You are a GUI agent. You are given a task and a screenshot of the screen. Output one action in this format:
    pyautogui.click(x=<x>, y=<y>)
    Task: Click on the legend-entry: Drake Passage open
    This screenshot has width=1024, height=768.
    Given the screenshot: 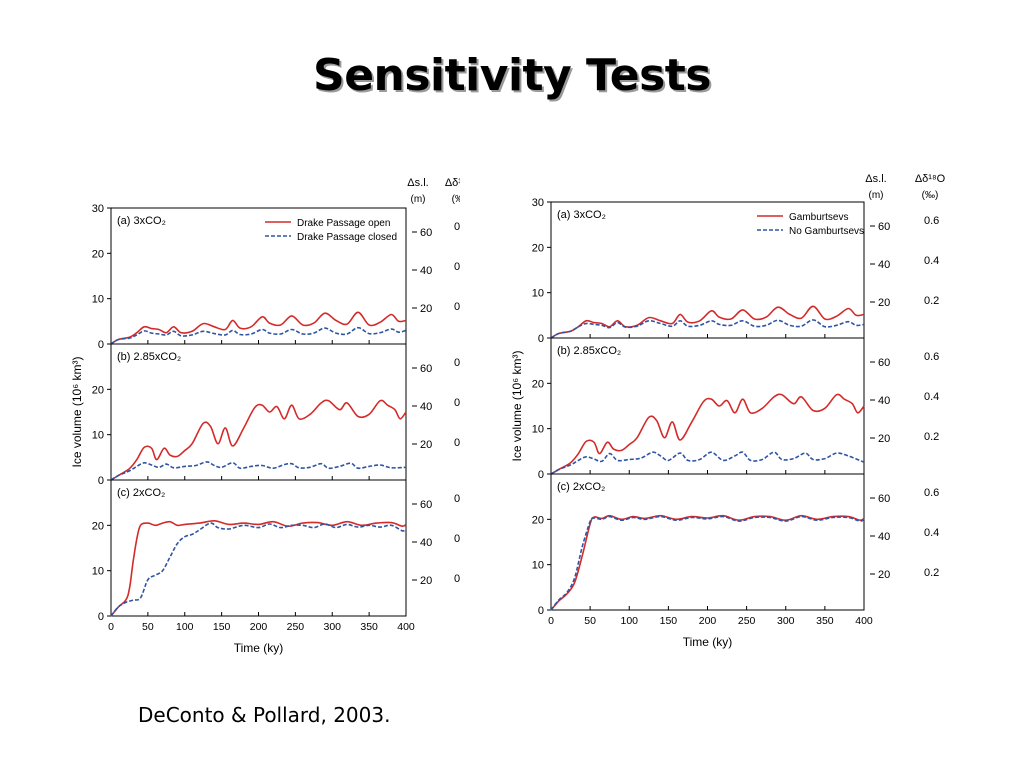 What is the action you would take?
    pyautogui.click(x=343, y=223)
    